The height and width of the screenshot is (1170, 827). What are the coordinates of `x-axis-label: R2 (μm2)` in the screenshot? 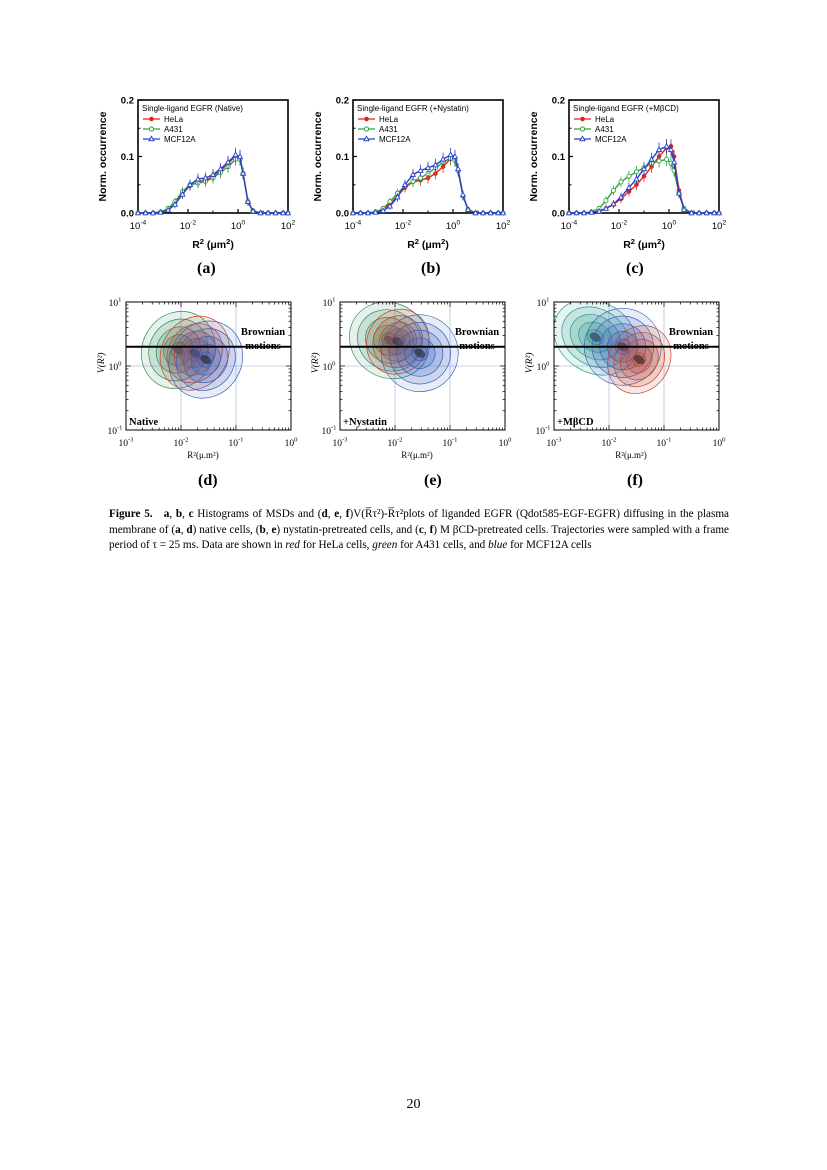 It's located at (213, 244).